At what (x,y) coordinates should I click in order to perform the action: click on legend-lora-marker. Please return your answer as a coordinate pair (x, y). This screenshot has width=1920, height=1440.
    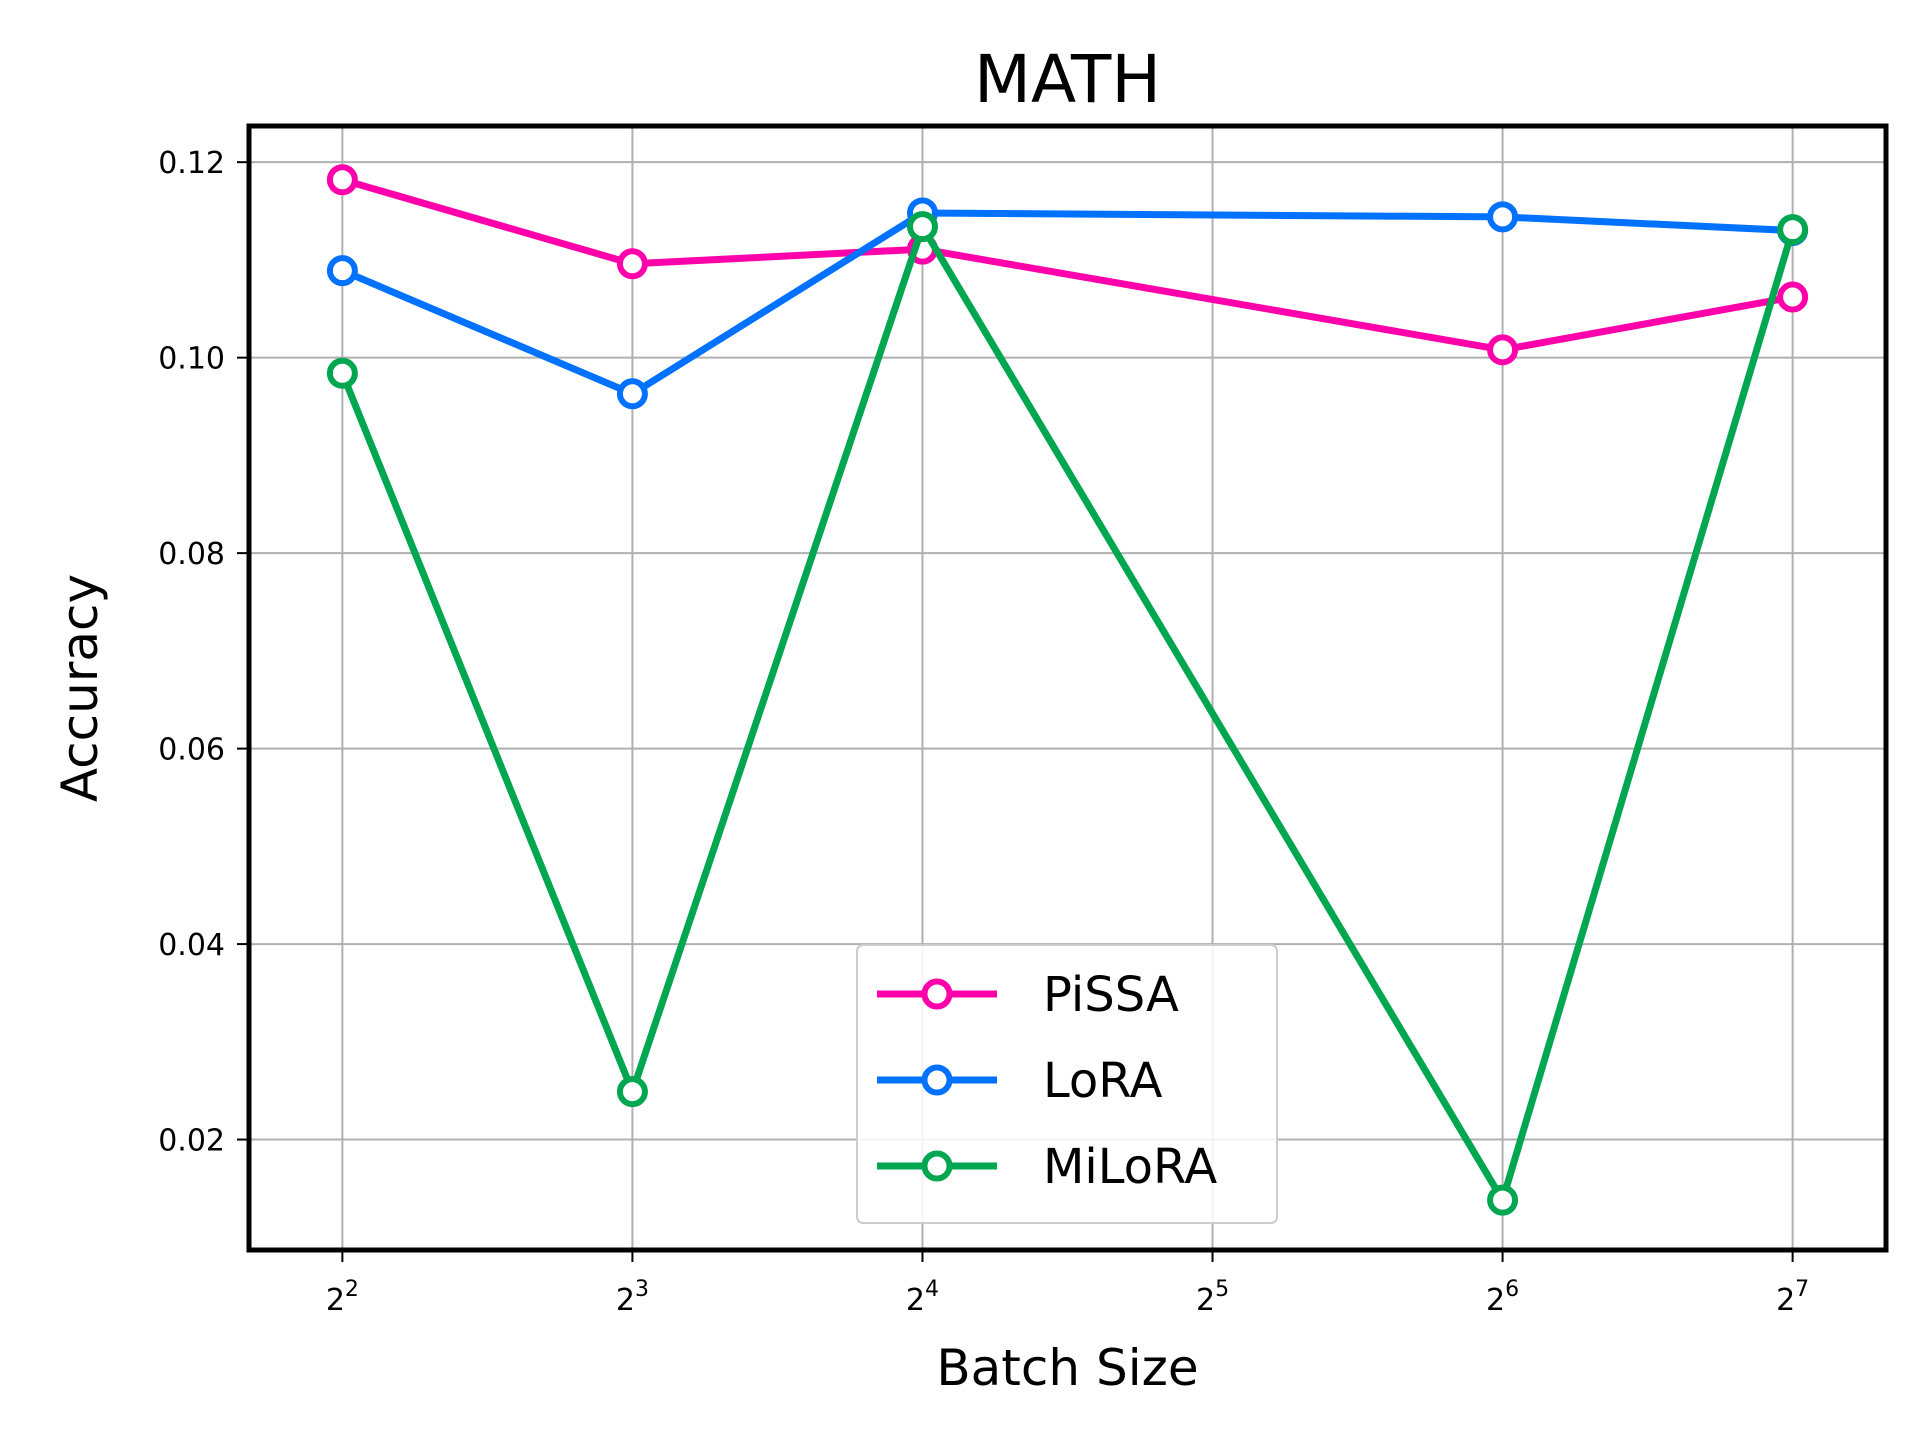
    Looking at the image, I should click on (937, 1080).